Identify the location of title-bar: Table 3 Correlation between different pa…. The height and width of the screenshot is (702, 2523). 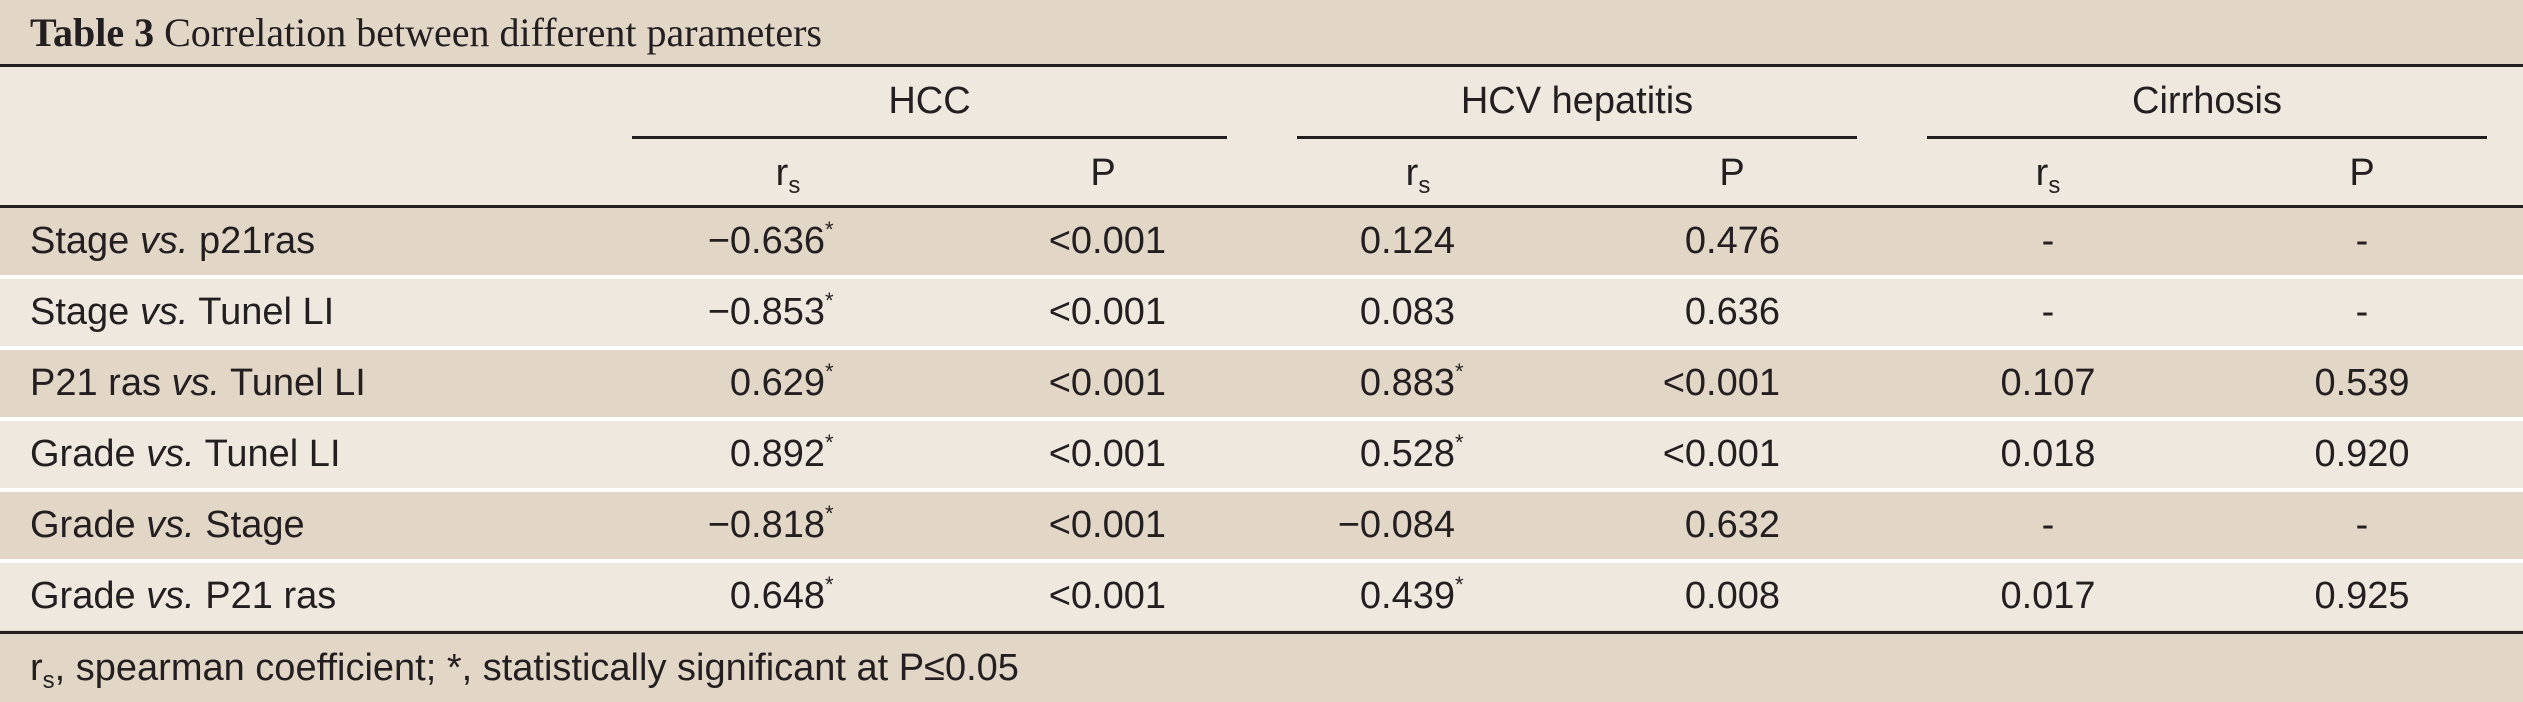
(1261, 33).